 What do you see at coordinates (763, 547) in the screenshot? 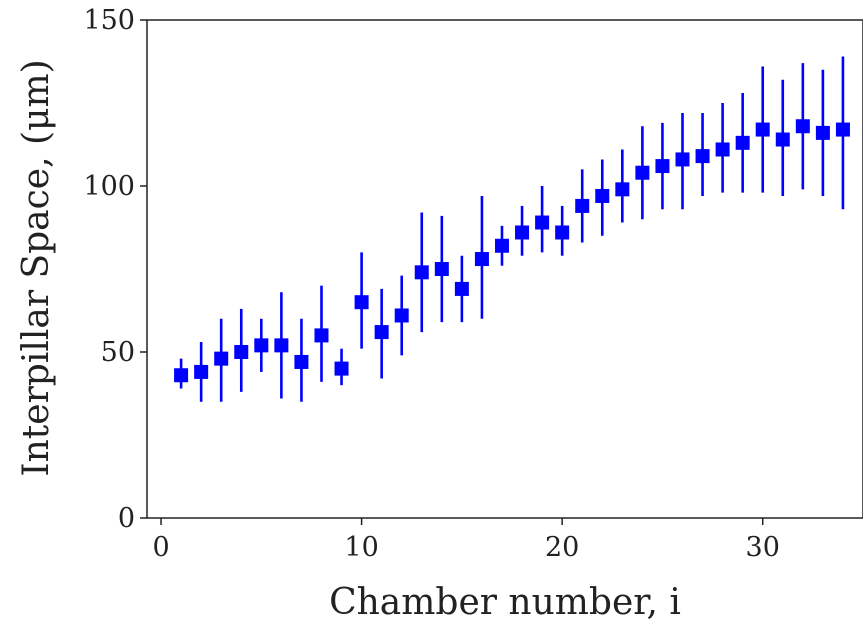
I see `x-tick-label: 30` at bounding box center [763, 547].